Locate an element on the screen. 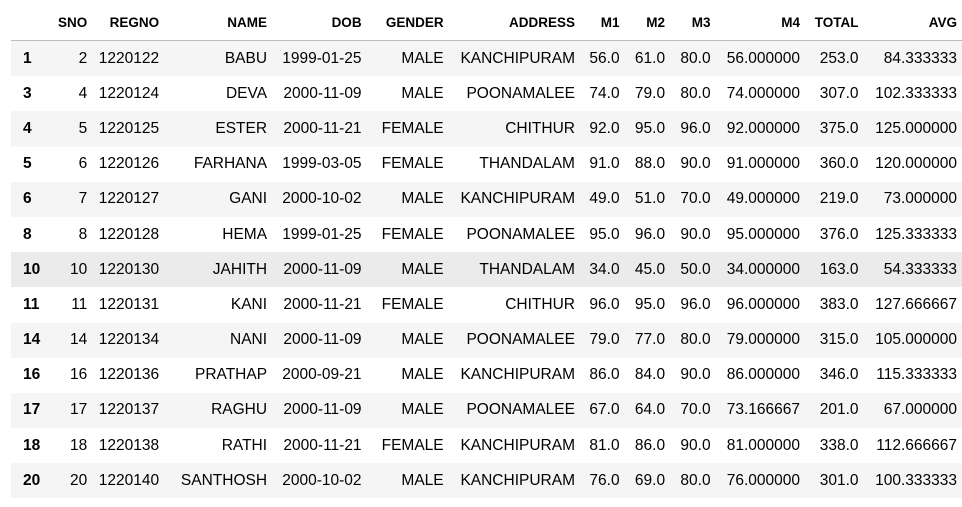  cell-m4: 73.166667 is located at coordinates (763, 410).